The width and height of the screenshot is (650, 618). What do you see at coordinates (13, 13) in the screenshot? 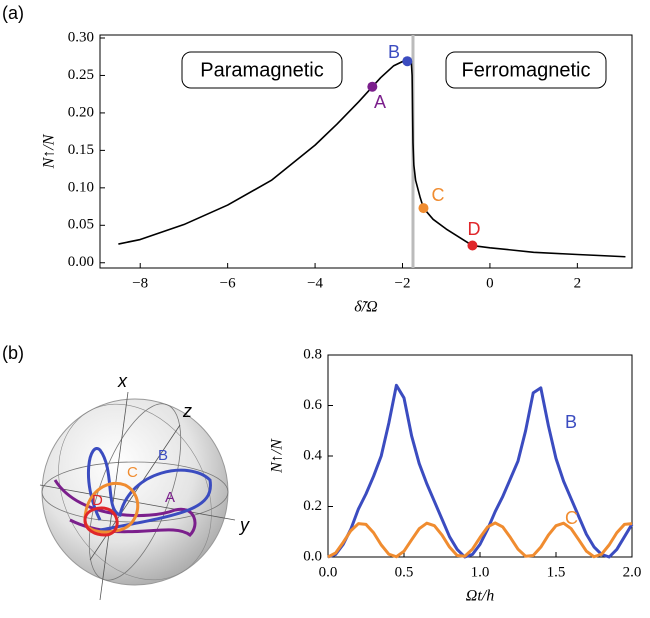
I see `panel-label: (a)` at bounding box center [13, 13].